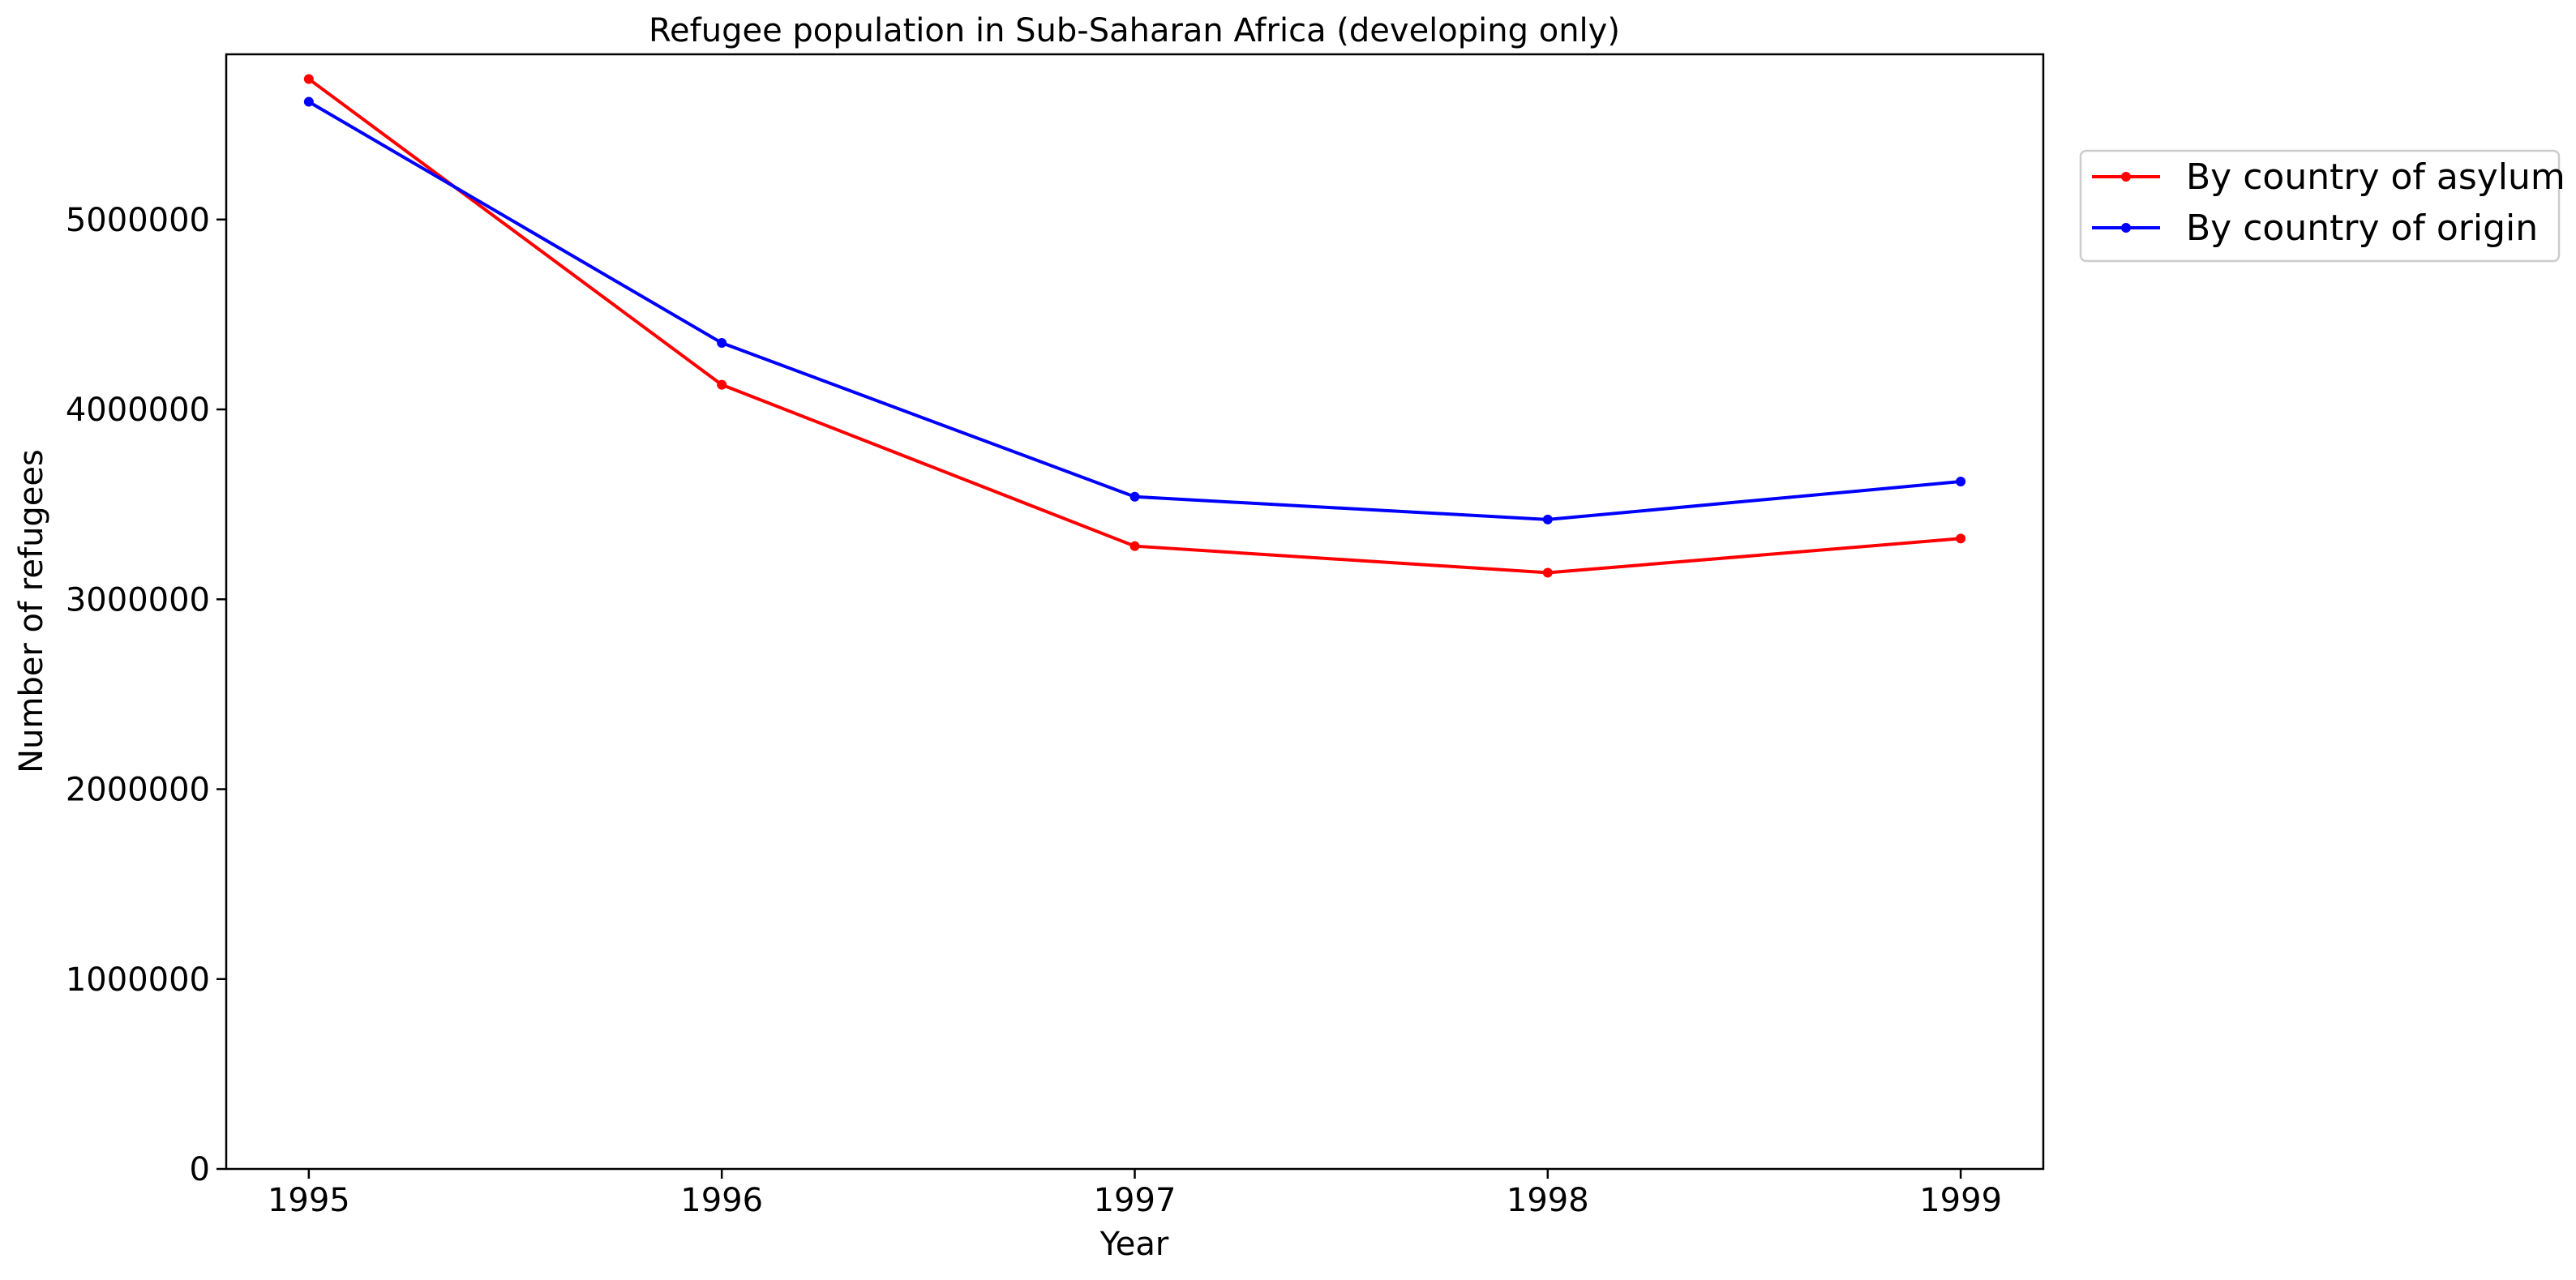 The image size is (2576, 1280). I want to click on legend: By country of asylum By country of origin, so click(2322, 206).